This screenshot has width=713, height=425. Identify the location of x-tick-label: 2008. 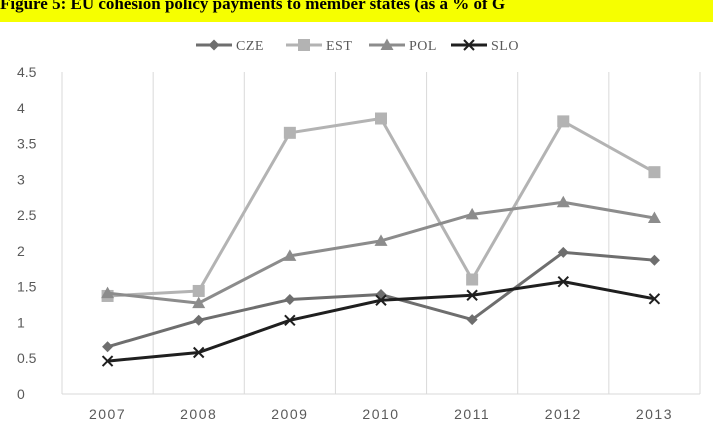
(198, 414).